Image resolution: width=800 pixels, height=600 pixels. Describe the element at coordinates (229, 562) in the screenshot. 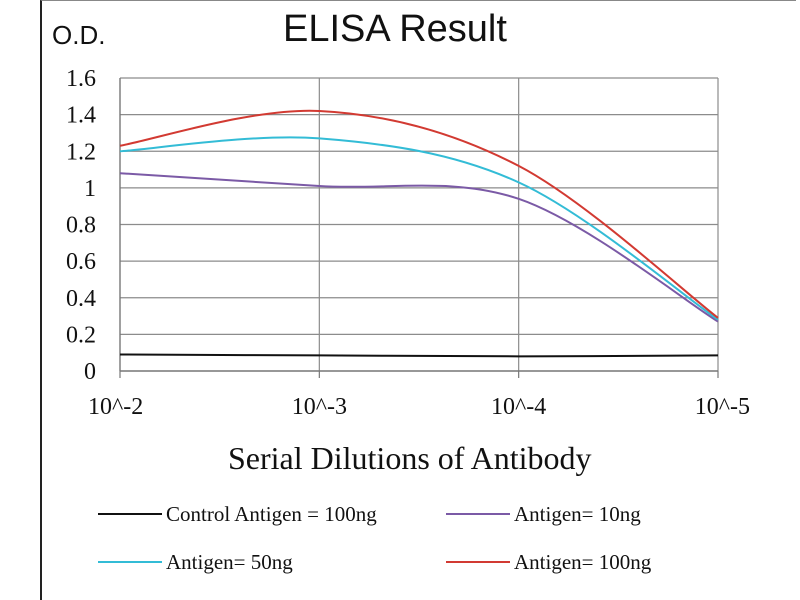

I see `legend-label-2: Antigen= 50ng` at that location.